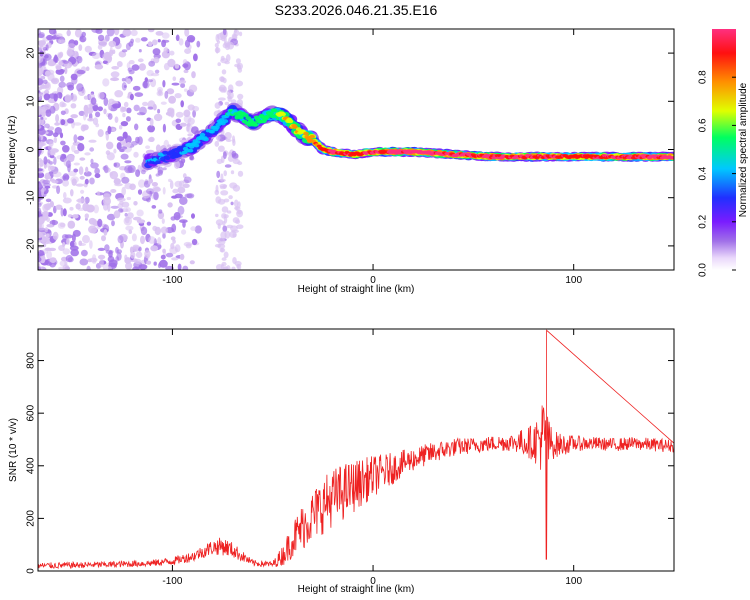 Image resolution: width=750 pixels, height=600 pixels. What do you see at coordinates (356, 10) in the screenshot?
I see `figure-title: S233.2026.046.21.35.E16` at bounding box center [356, 10].